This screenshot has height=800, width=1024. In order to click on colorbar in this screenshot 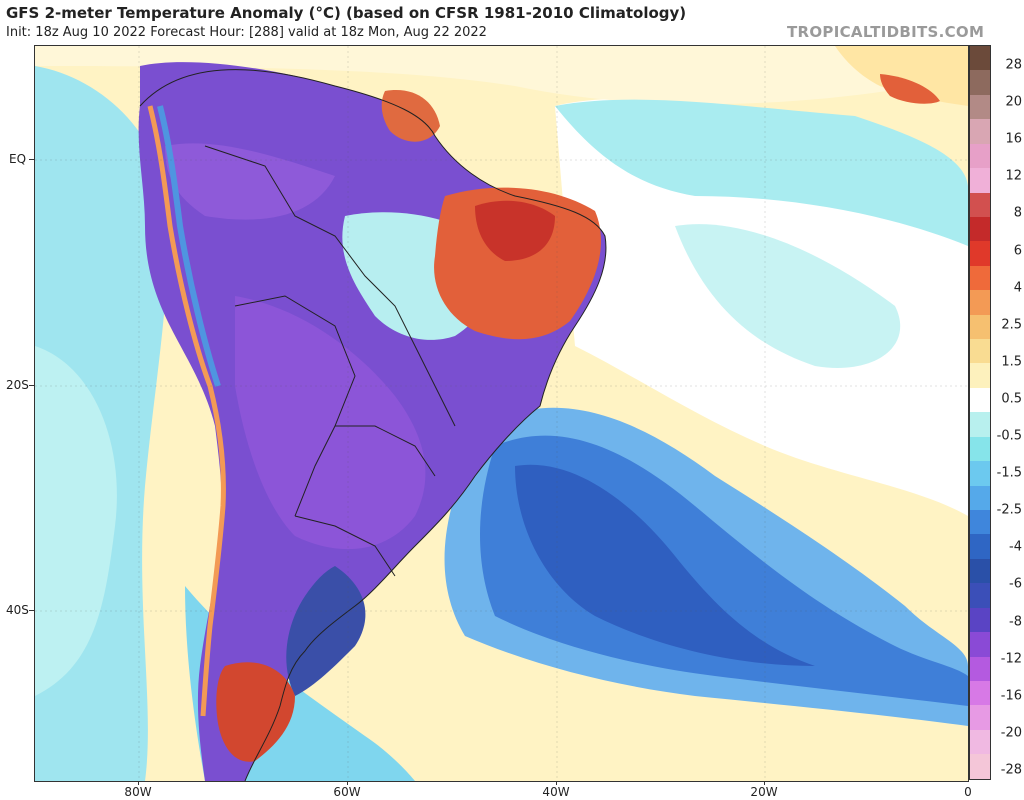, I will do `click(980, 412)`.